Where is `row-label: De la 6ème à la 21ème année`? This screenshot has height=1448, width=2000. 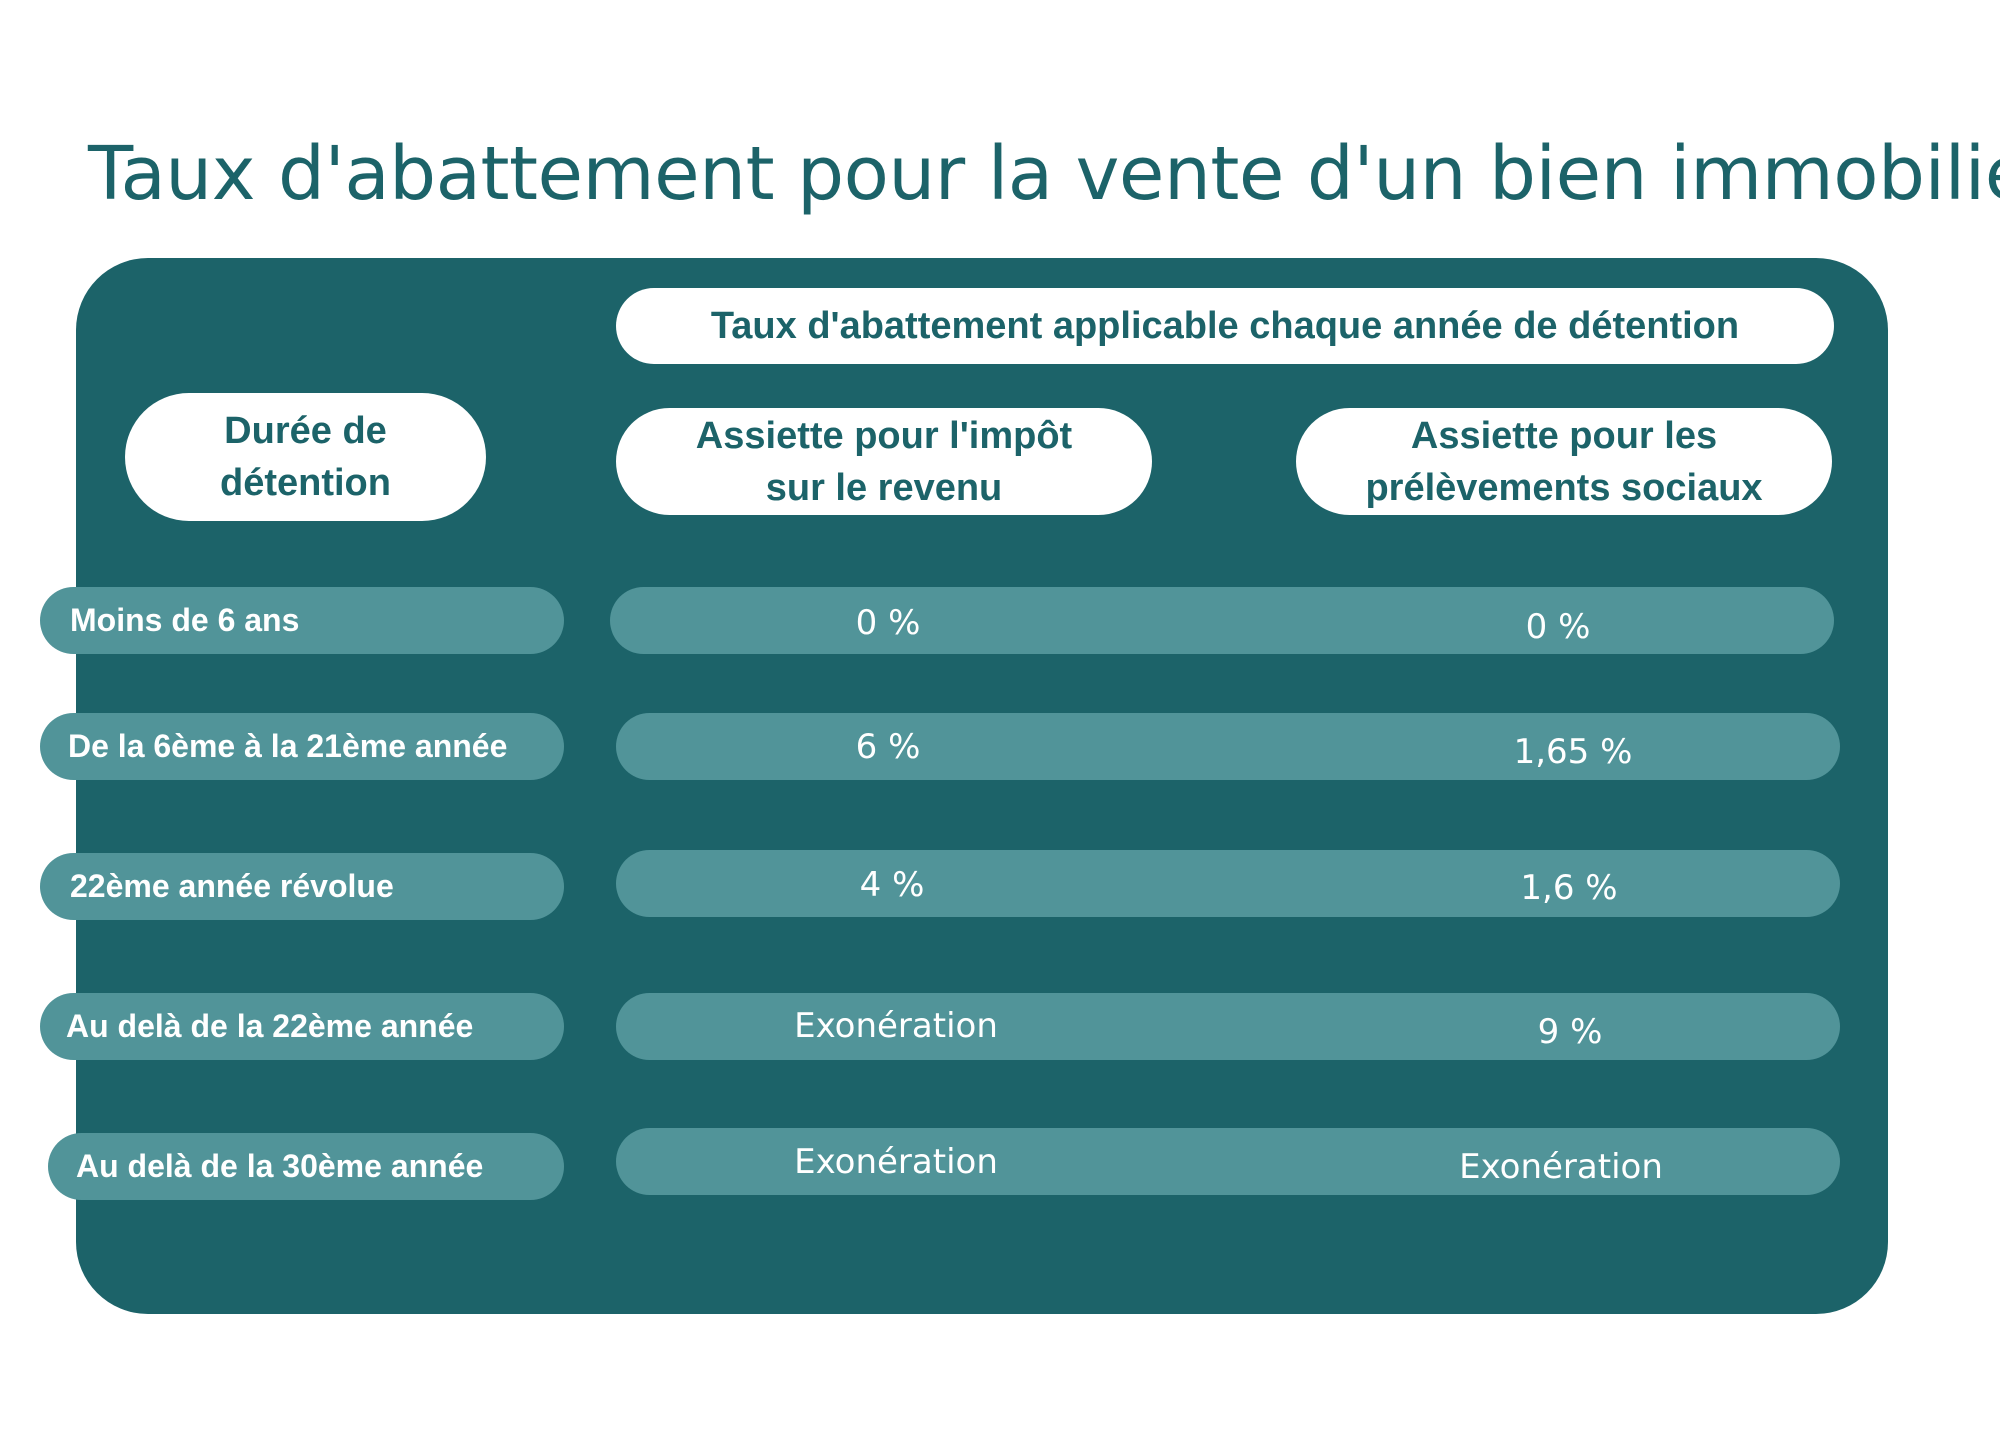
row-label: De la 6ème à la 21ème année is located at coordinates (302, 746).